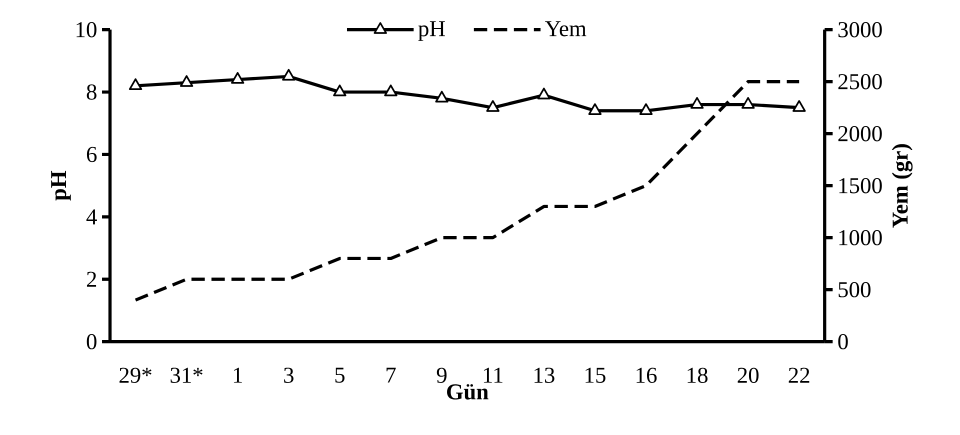  Describe the element at coordinates (238, 375) in the screenshot. I see `x-tick-label: 1` at that location.